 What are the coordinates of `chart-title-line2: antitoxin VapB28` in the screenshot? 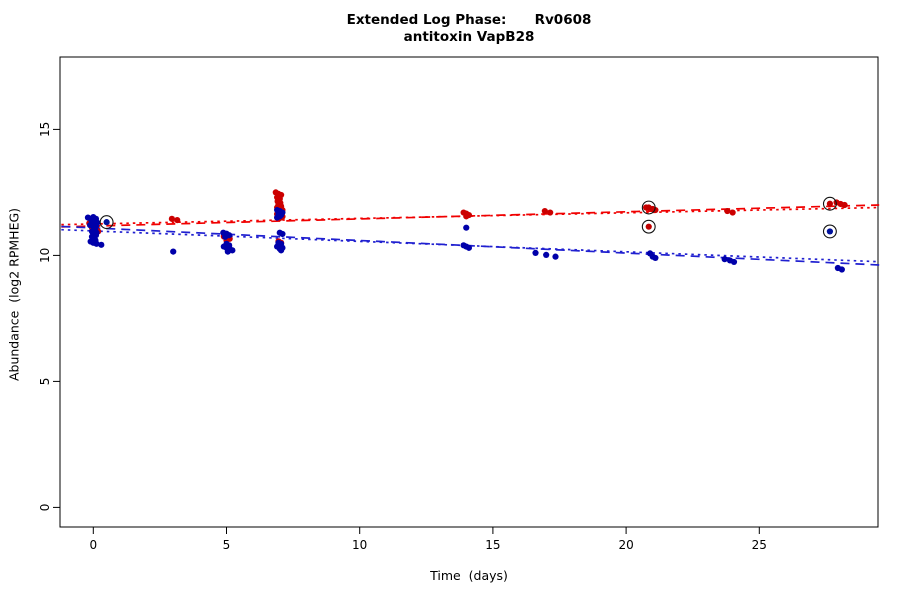 It's located at (469, 37).